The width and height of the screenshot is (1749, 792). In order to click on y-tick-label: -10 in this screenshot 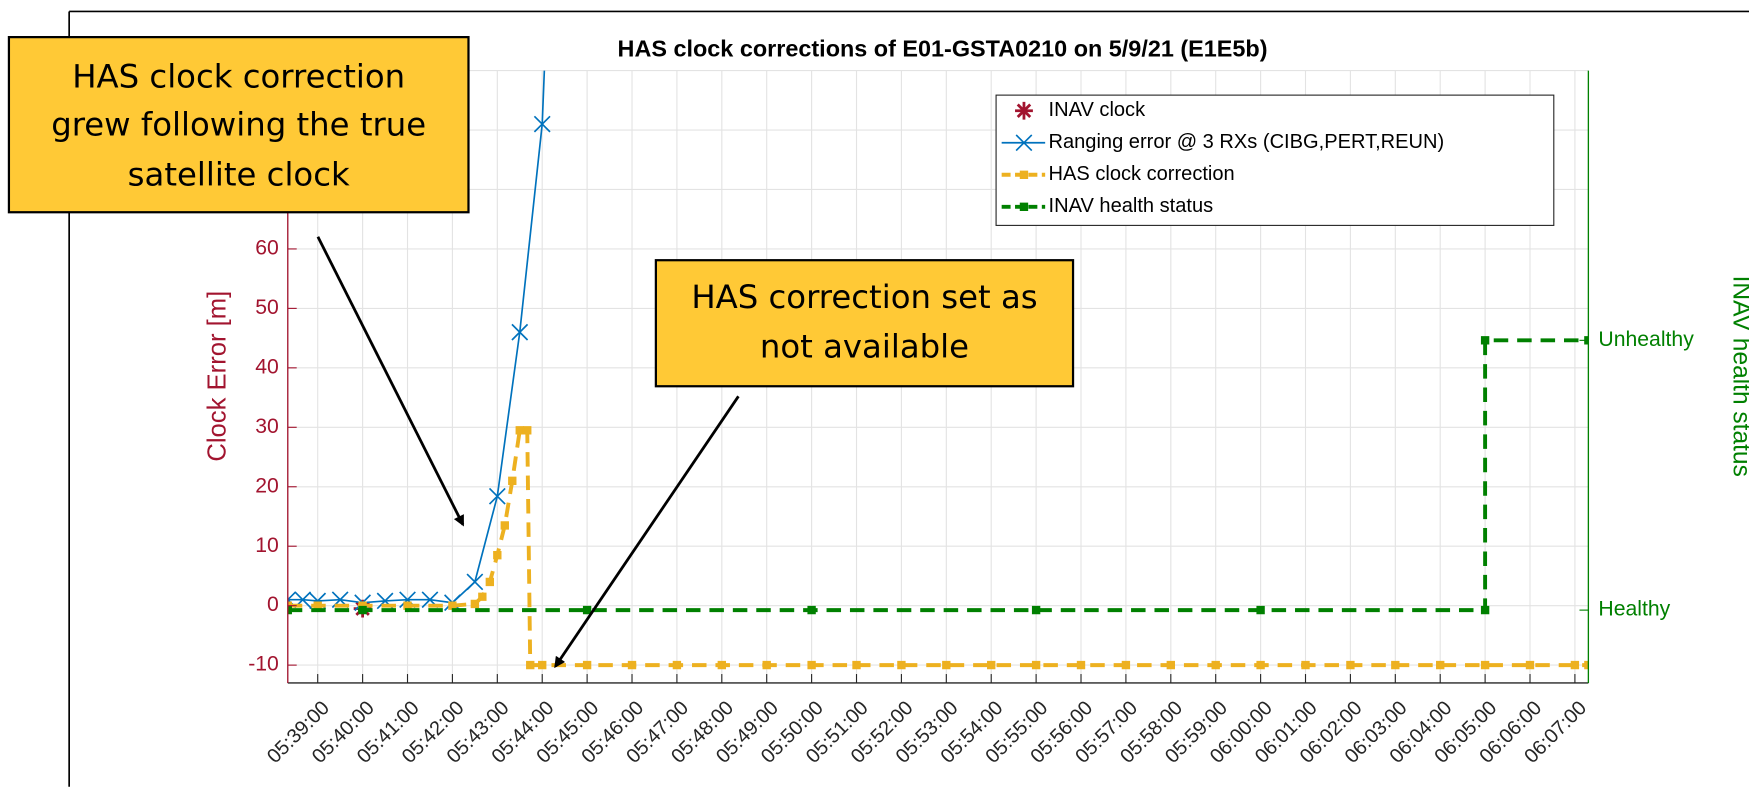, I will do `click(263, 664)`.